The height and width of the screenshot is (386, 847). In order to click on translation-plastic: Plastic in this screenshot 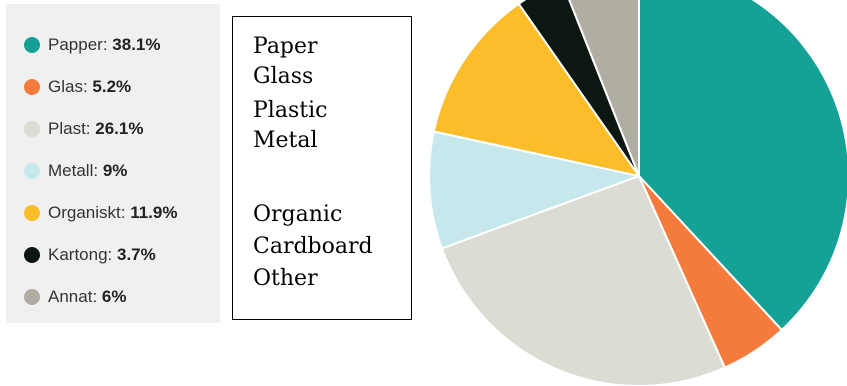, I will do `click(290, 110)`.